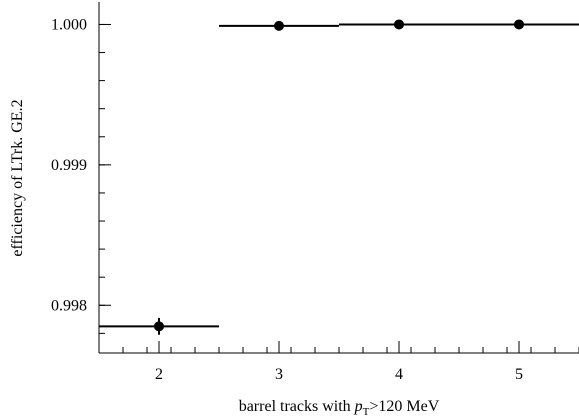 The height and width of the screenshot is (419, 579). What do you see at coordinates (69, 24) in the screenshot?
I see `y-tick-label: 1.000` at bounding box center [69, 24].